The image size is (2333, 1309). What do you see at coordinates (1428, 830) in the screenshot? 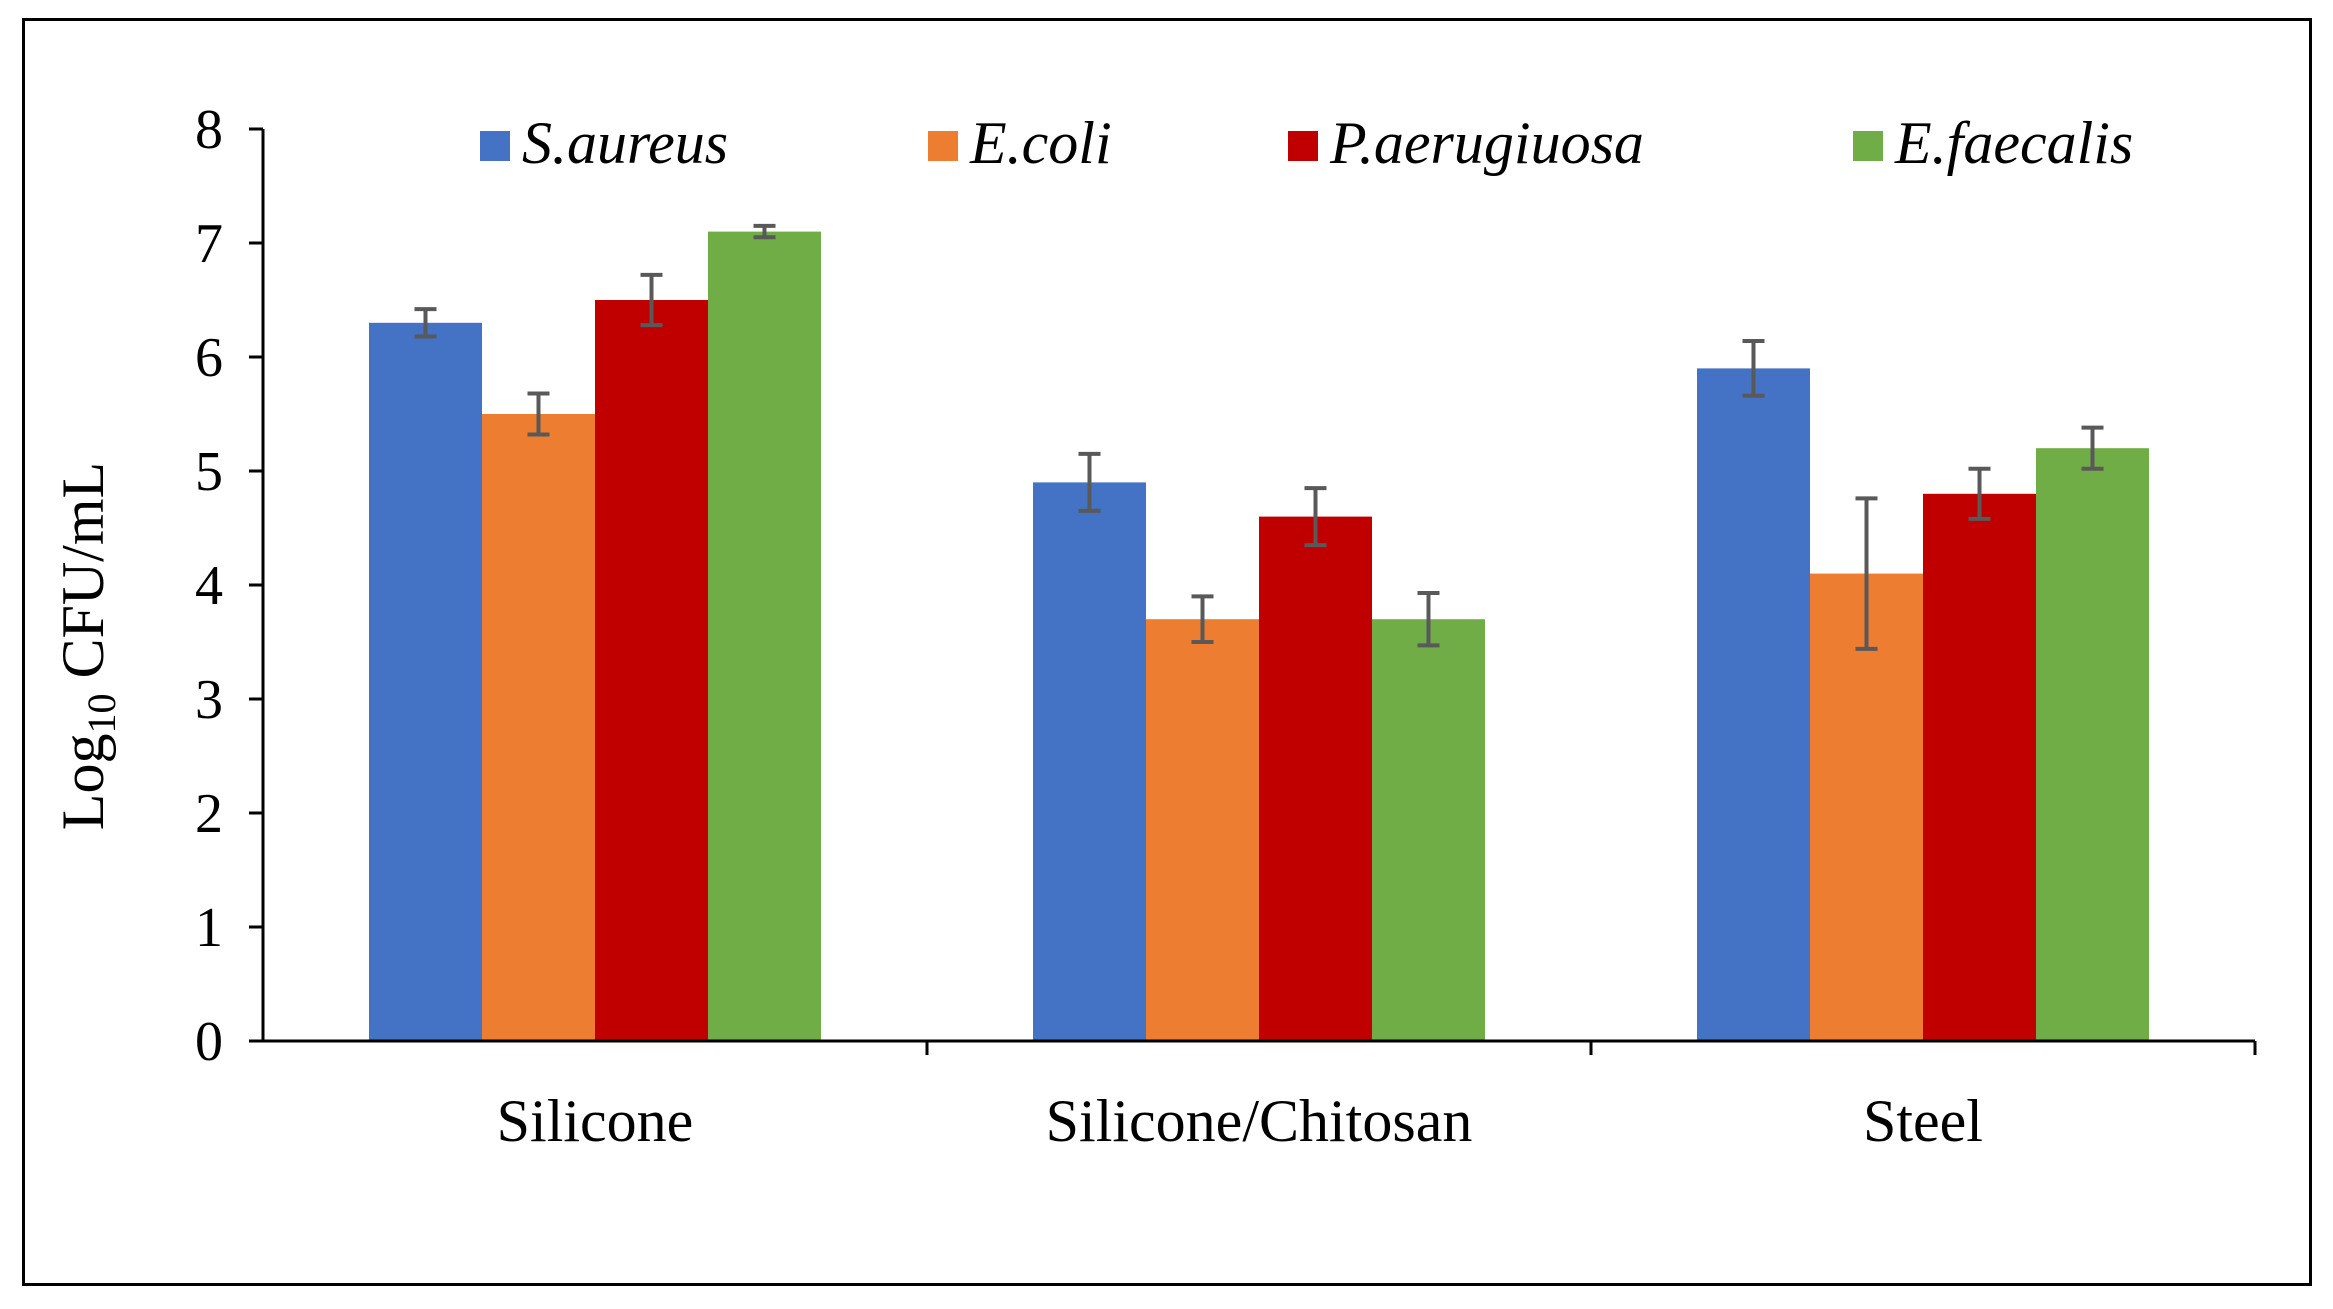
I see `bar-e-faecalis-silicone-chitosan` at bounding box center [1428, 830].